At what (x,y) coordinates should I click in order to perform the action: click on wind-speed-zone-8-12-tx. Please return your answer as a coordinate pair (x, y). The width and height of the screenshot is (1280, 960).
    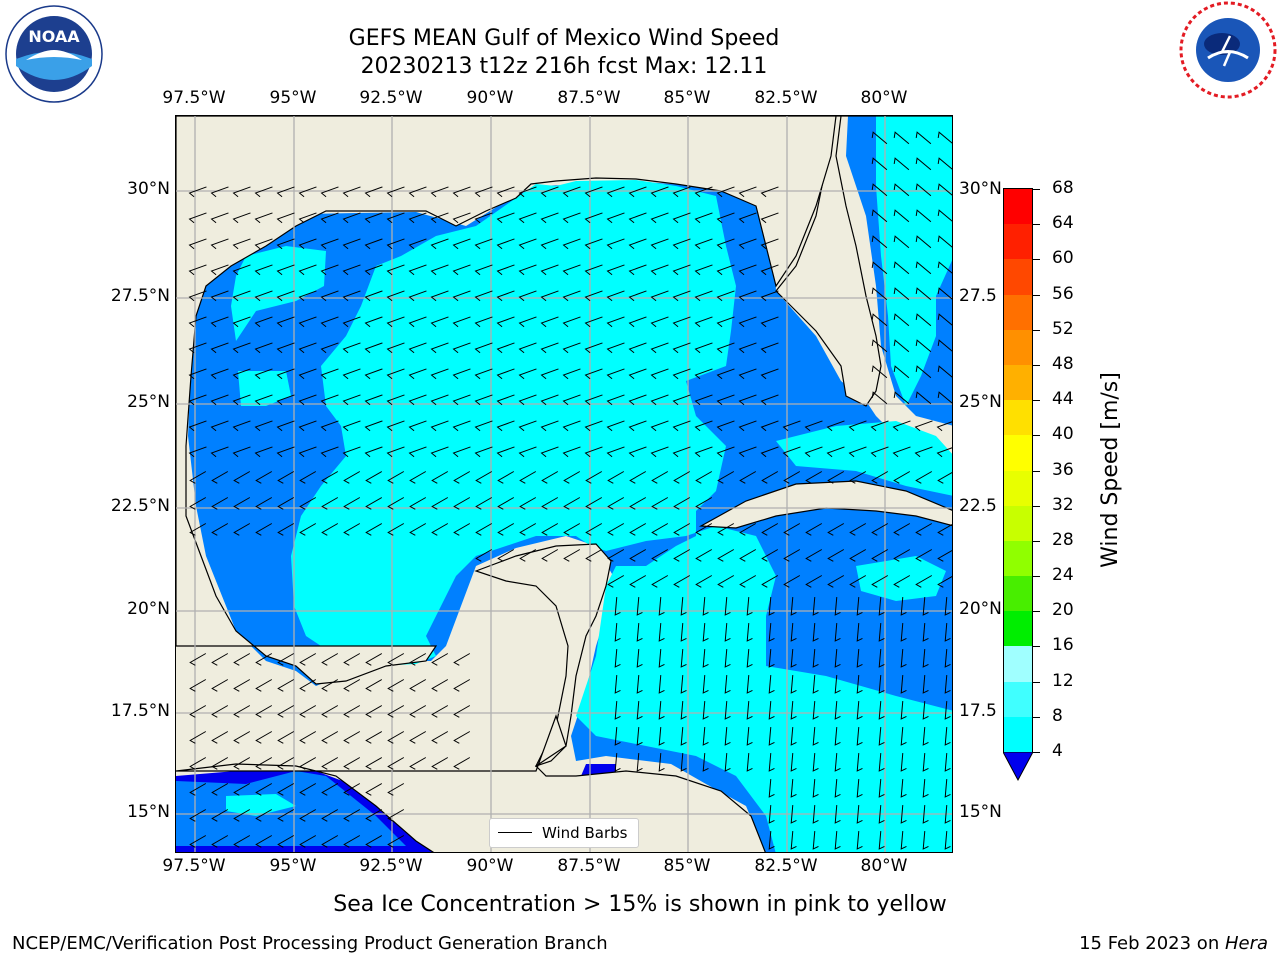
    Looking at the image, I should click on (264, 388).